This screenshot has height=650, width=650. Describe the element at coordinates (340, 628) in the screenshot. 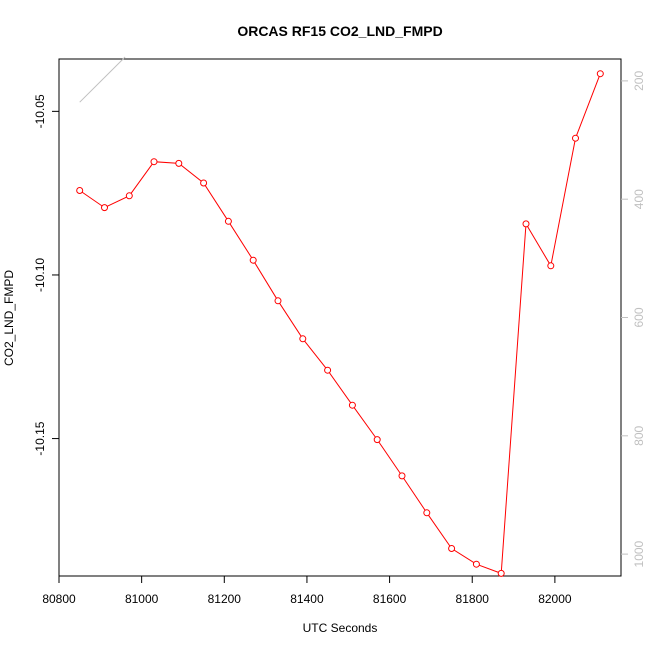

I see `x-axis-label: UTC Seconds` at that location.